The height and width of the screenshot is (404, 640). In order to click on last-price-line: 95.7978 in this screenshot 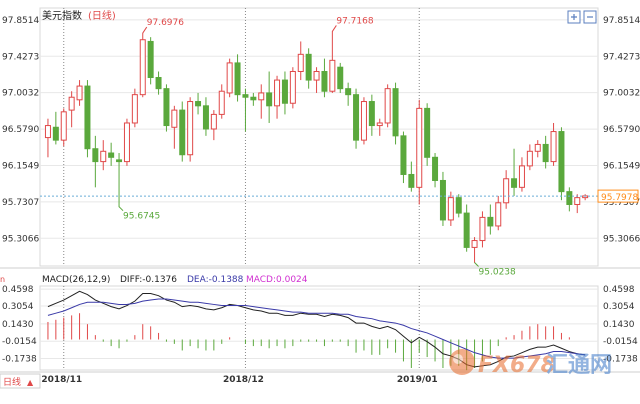, I will do `click(339, 196)`.